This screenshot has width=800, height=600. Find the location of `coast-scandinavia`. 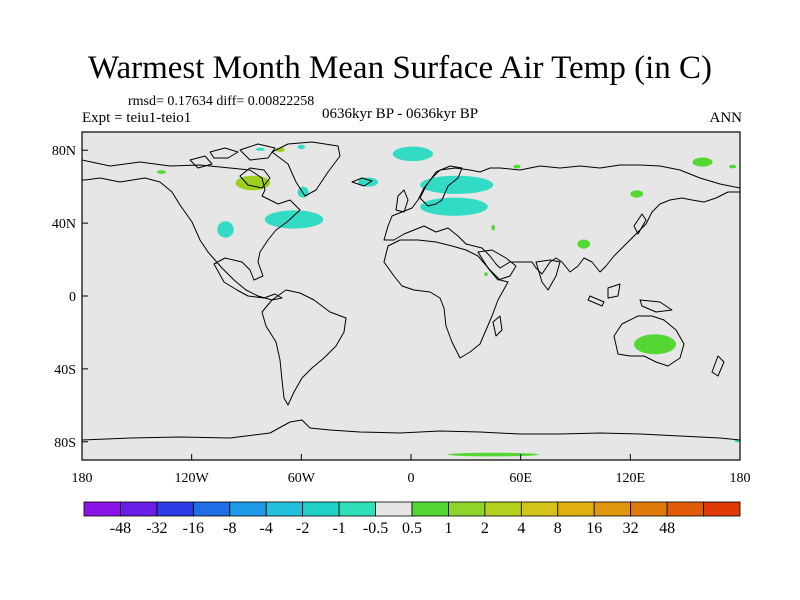

coast-scandinavia is located at coordinates (441, 186).